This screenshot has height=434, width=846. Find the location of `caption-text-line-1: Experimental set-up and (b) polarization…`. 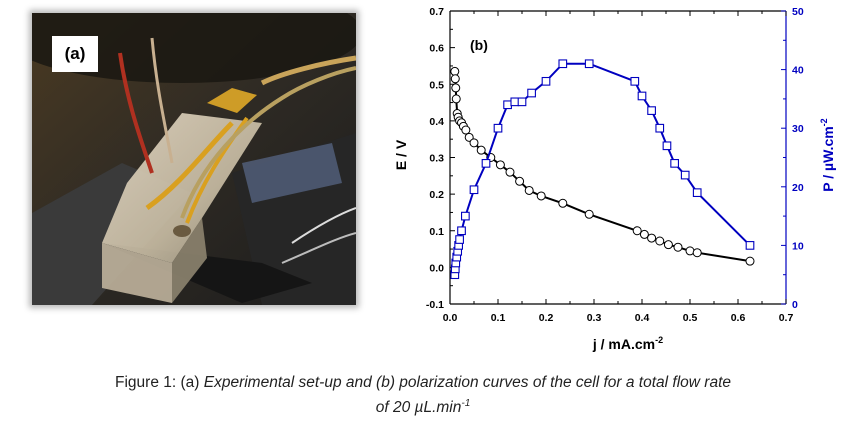

caption-text-line-1: Experimental set-up and (b) polarization… is located at coordinates (467, 382).